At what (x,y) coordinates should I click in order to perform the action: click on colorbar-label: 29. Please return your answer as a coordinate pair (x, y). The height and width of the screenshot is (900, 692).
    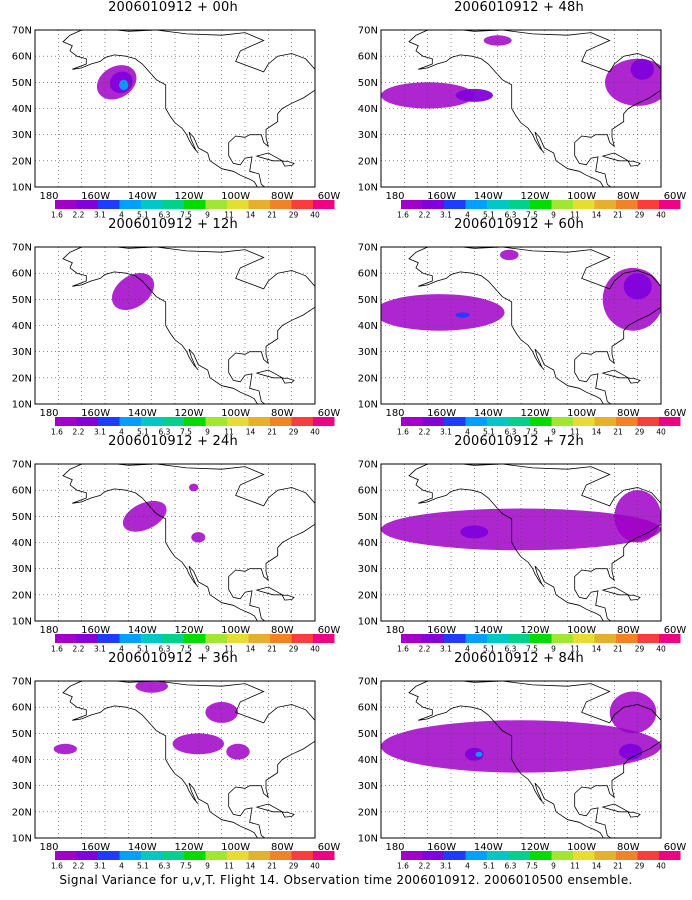
    Looking at the image, I should click on (640, 866).